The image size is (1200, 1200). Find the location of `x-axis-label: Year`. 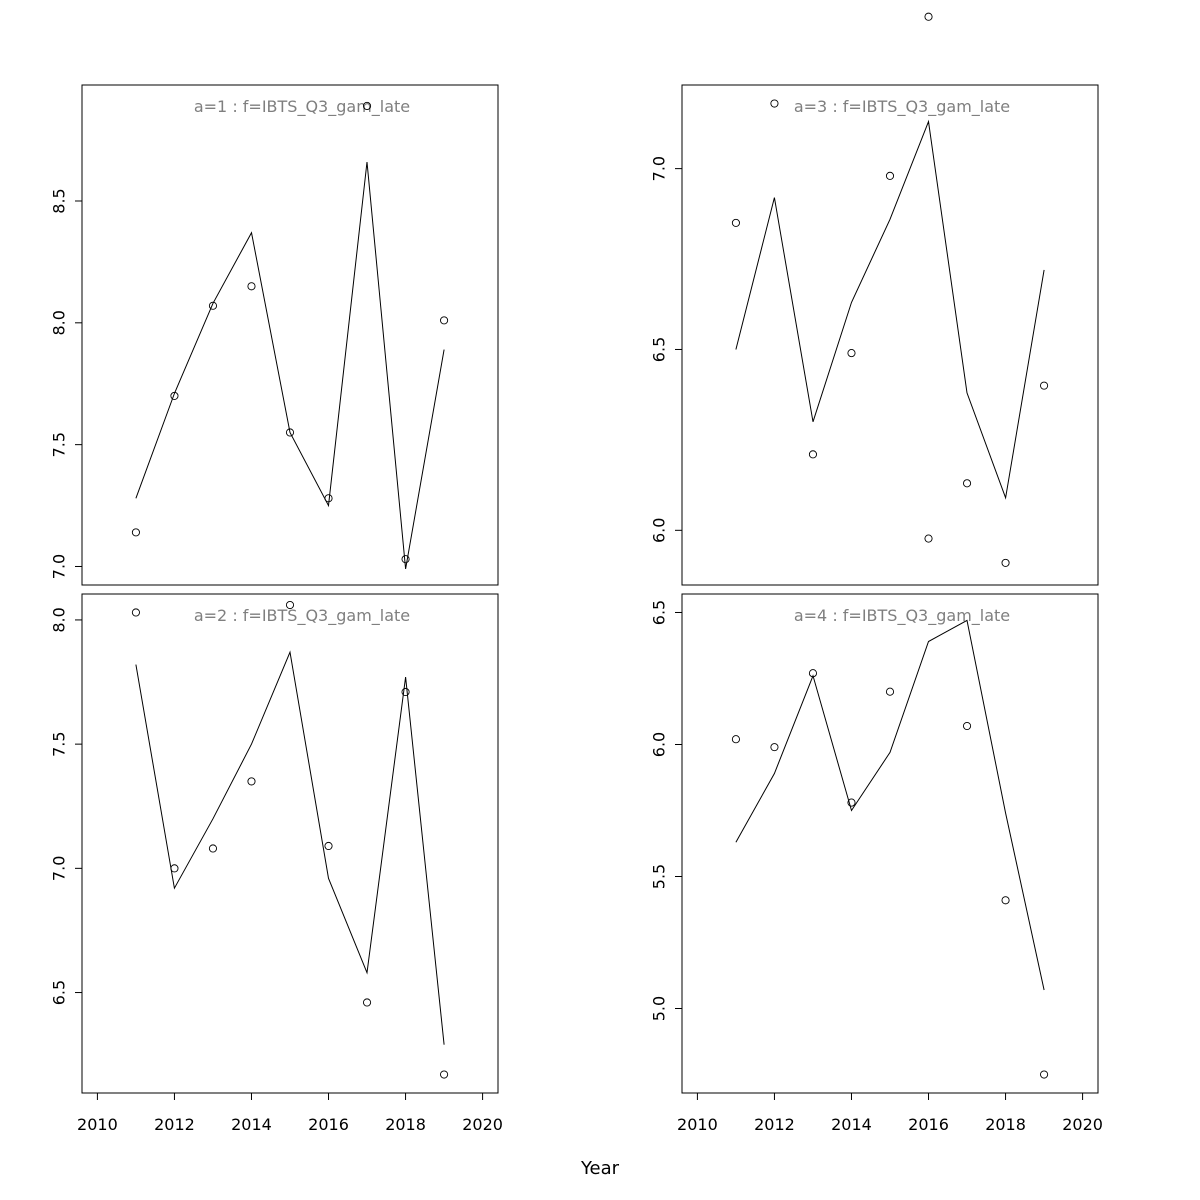

x-axis-label: Year is located at coordinates (600, 1168).